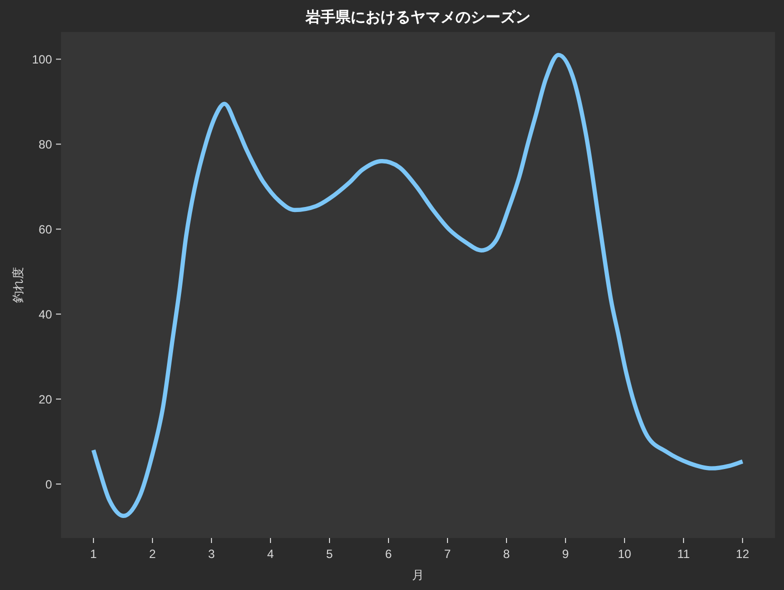  I want to click on y-tick-label: 40, so click(45, 315).